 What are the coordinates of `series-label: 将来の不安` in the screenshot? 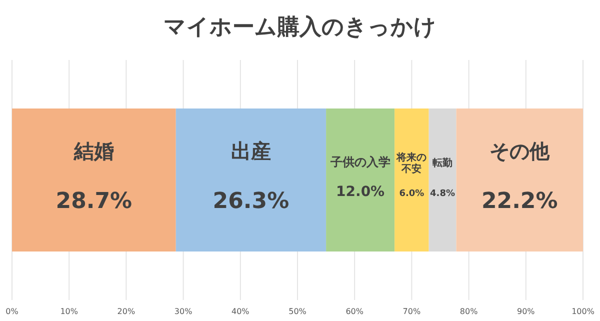 It's located at (411, 163).